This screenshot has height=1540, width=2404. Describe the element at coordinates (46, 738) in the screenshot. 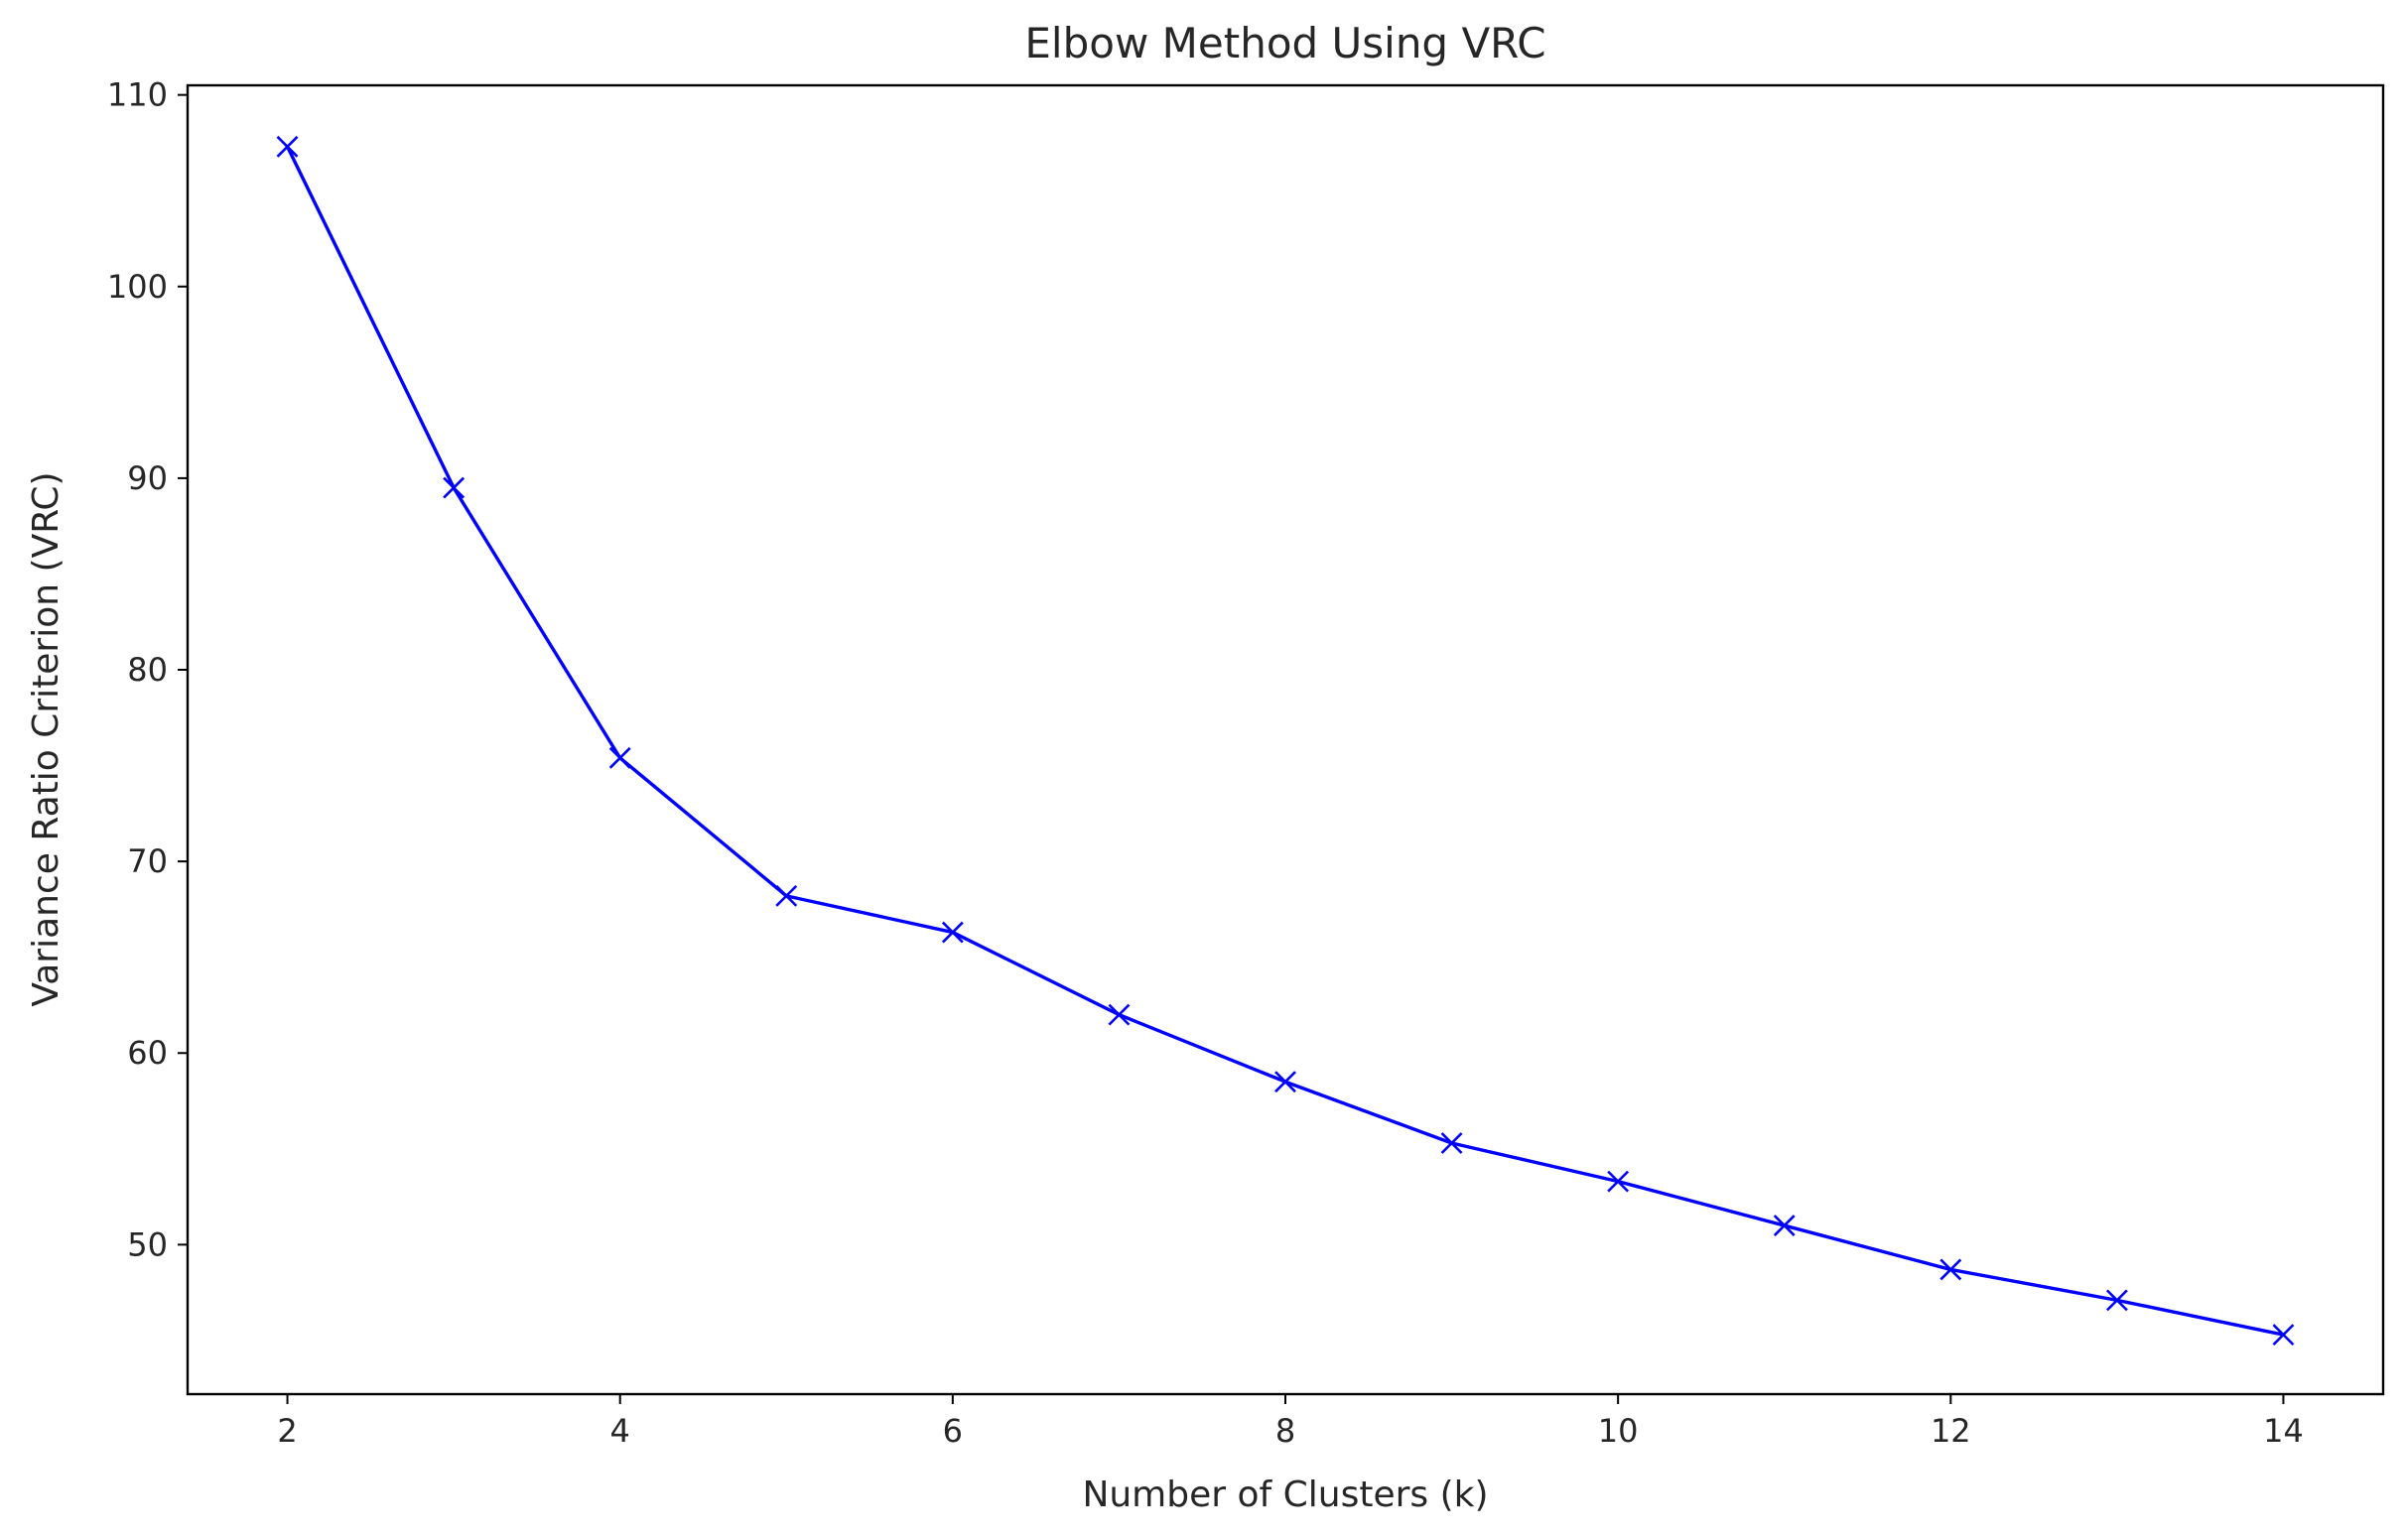

I see `y-axis-title: Variance Ratio Criterion (VRC)` at that location.